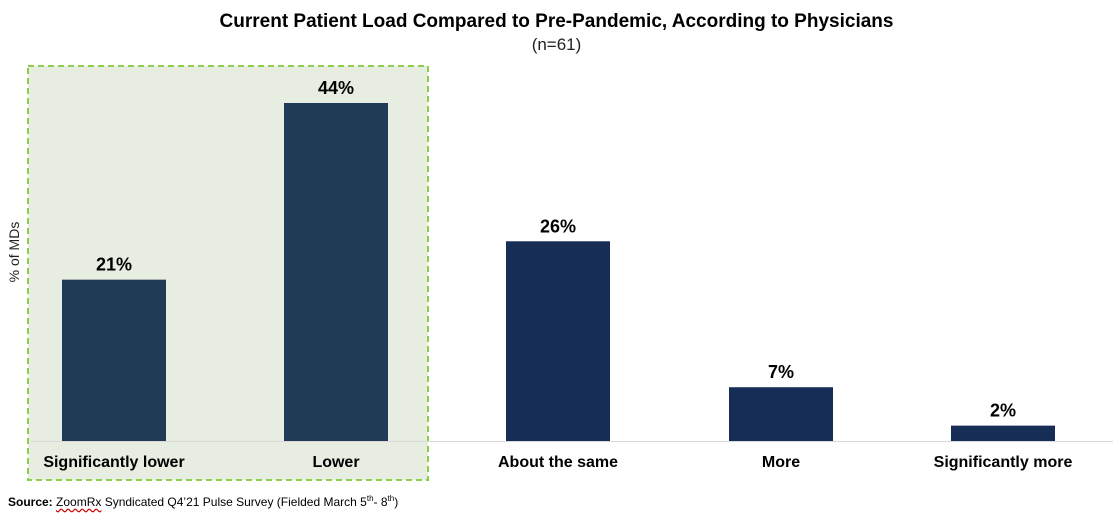 This screenshot has width=1113, height=518. Describe the element at coordinates (335, 462) in the screenshot. I see `x-tick-label-lower: Lower` at that location.